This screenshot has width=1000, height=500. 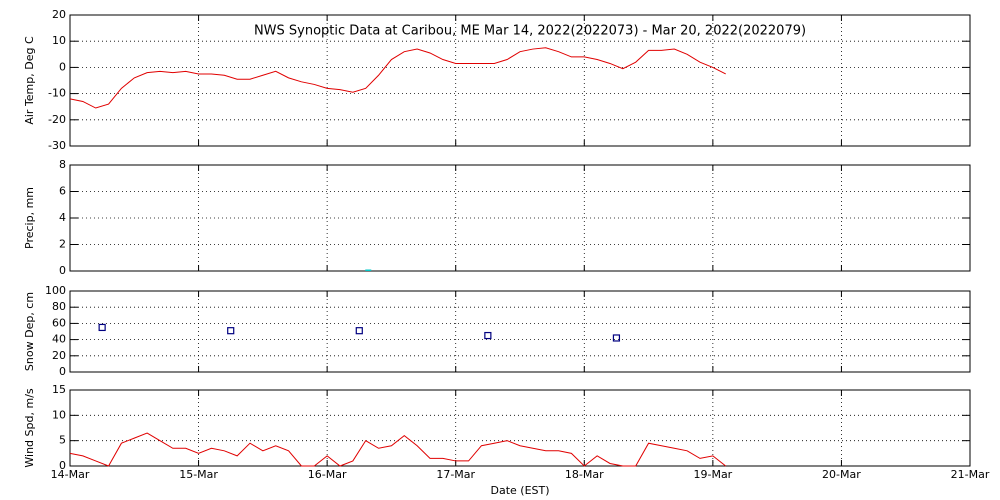 What do you see at coordinates (970, 474) in the screenshot?
I see `x-tick-label: 21-Mar` at bounding box center [970, 474].